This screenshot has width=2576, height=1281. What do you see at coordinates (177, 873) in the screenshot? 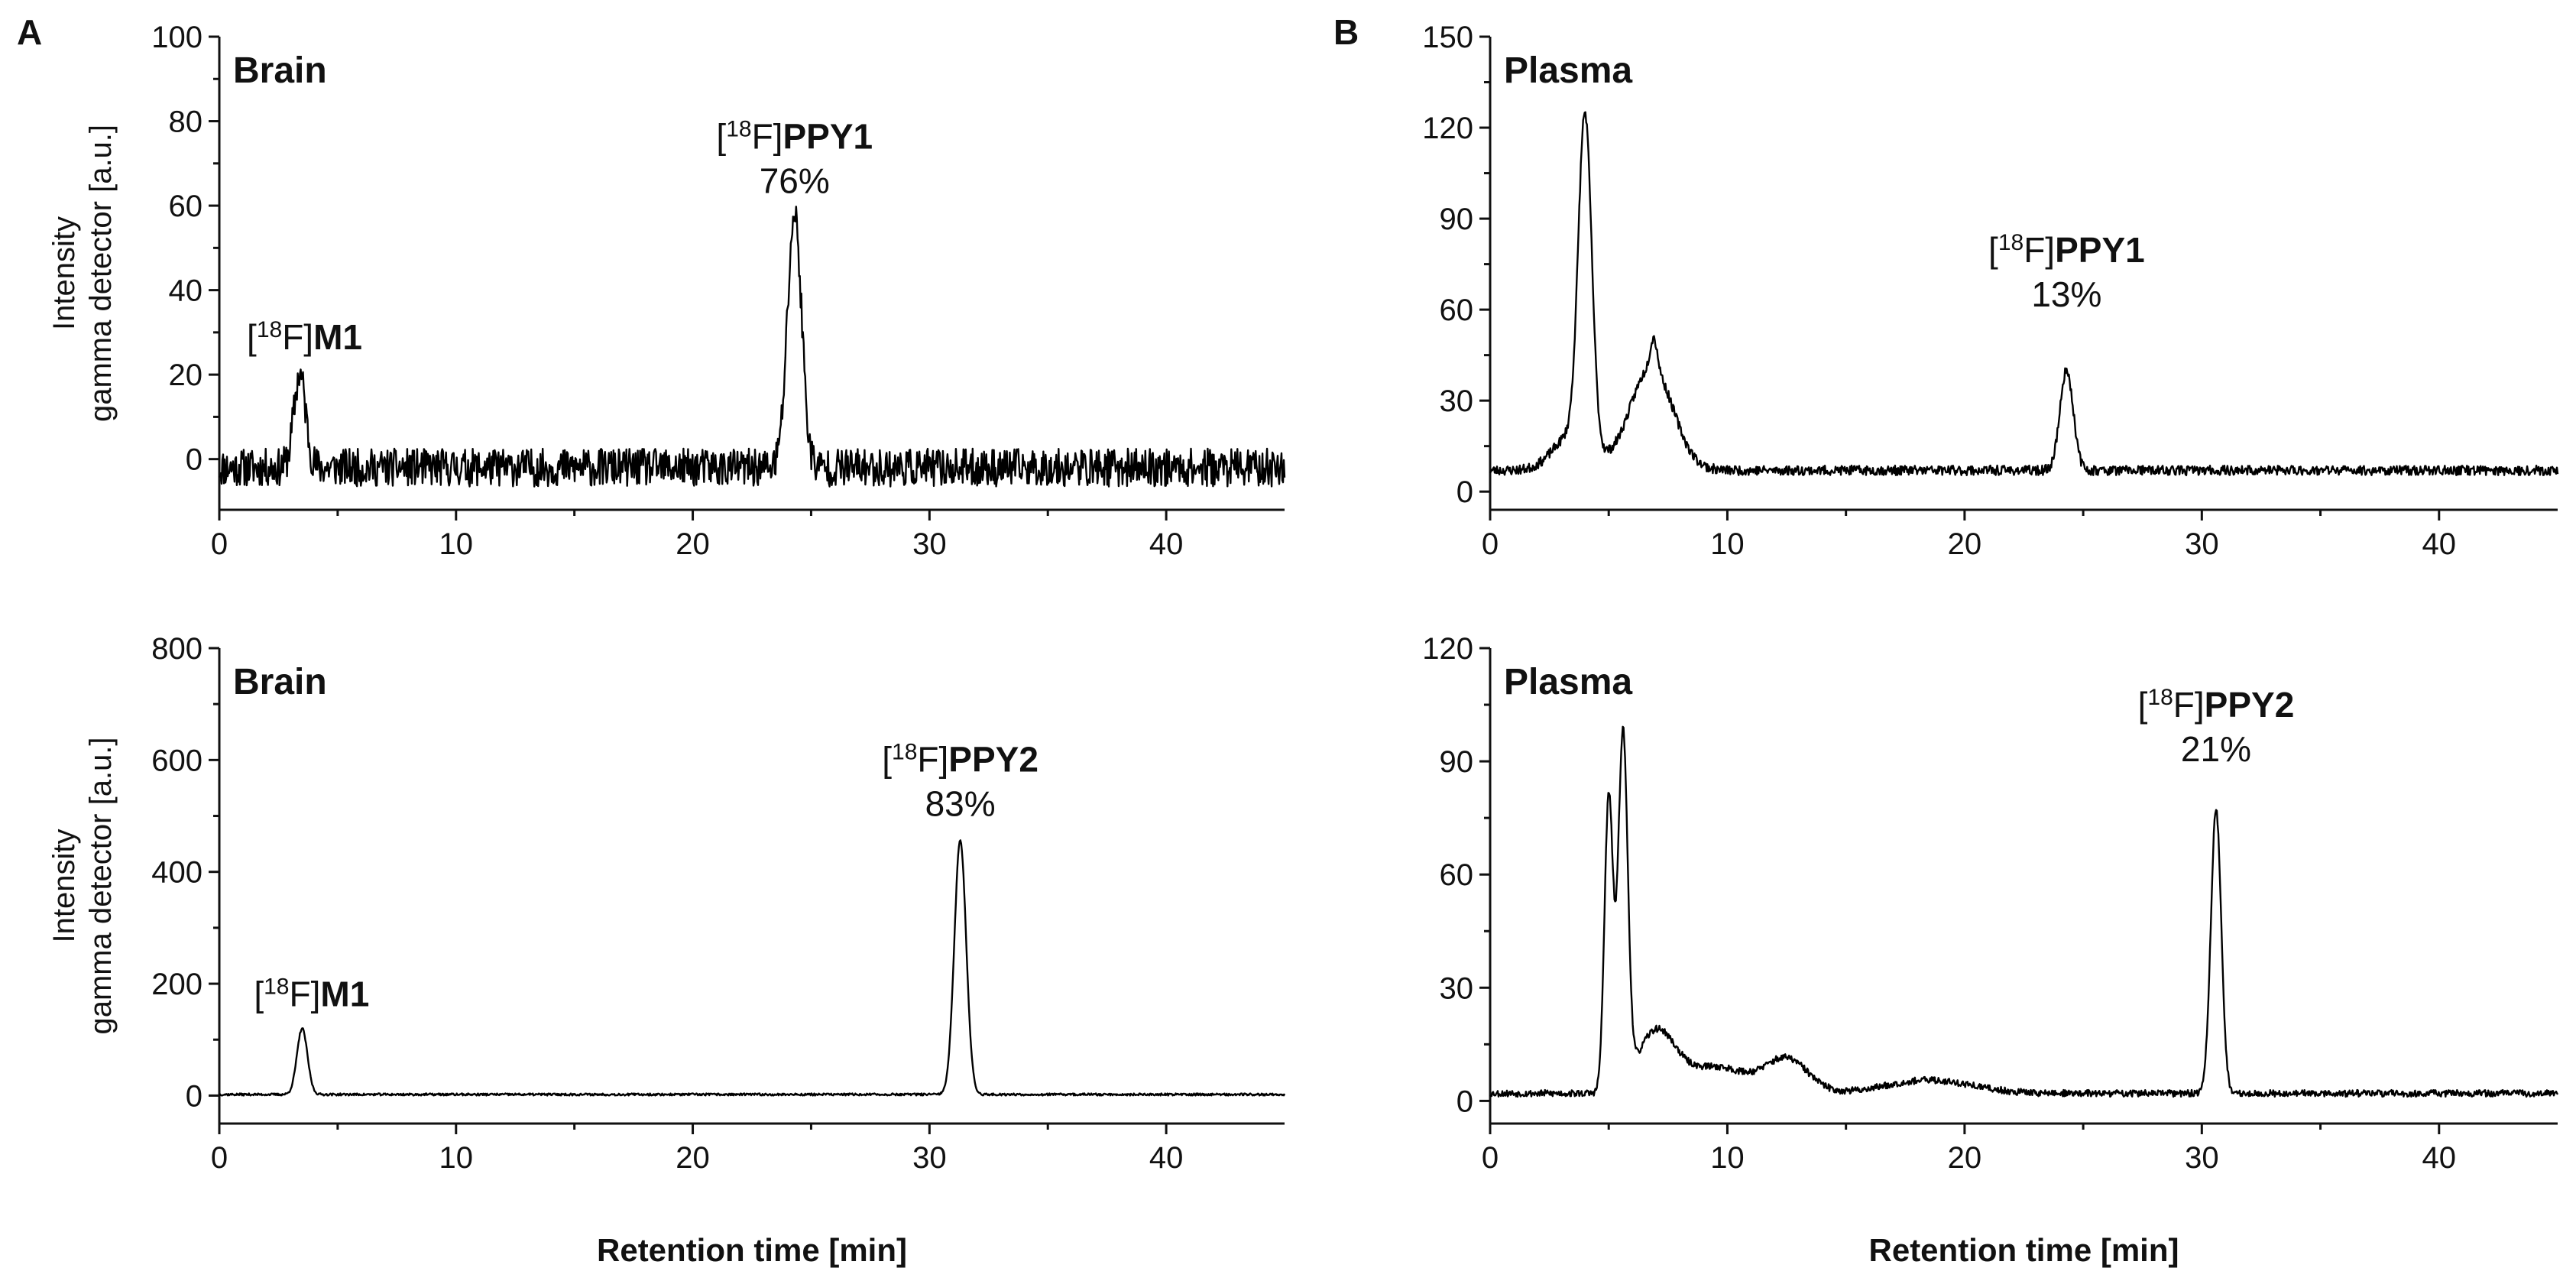
I see `y-tick-label: 400` at bounding box center [177, 873].